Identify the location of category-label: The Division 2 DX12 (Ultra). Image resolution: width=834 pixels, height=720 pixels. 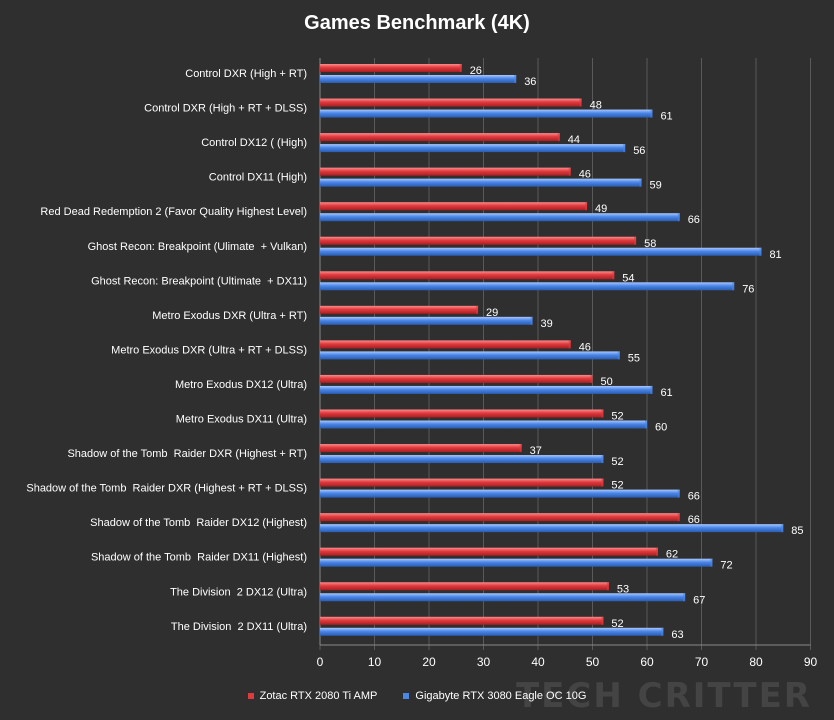
(238, 592).